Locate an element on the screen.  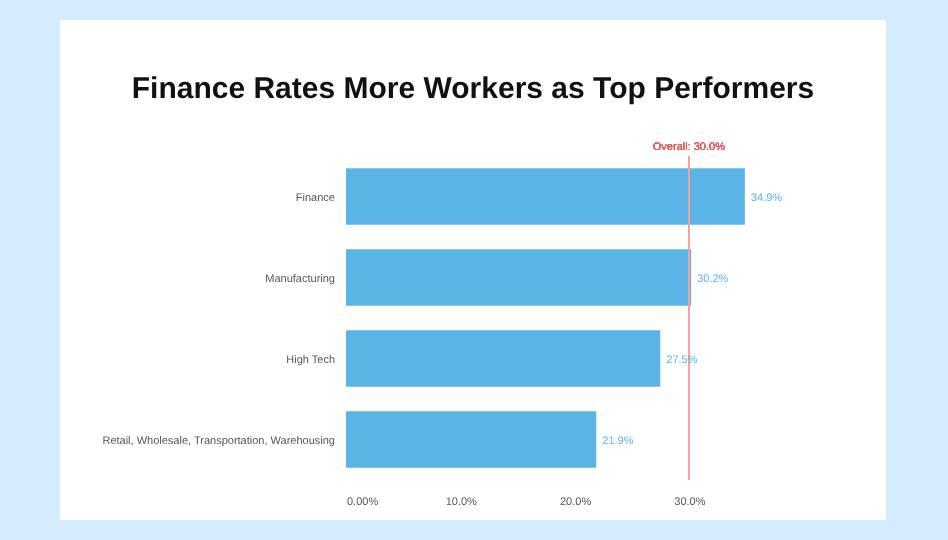
chart-title: Finance Rates More Workers as Top Performers is located at coordinates (473, 89).